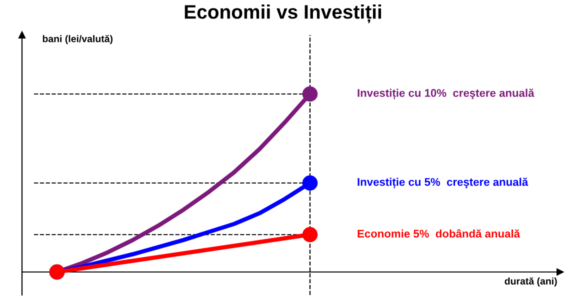 The image size is (566, 300). What do you see at coordinates (283, 14) in the screenshot?
I see `chart-title: Economii vs Investiții` at bounding box center [283, 14].